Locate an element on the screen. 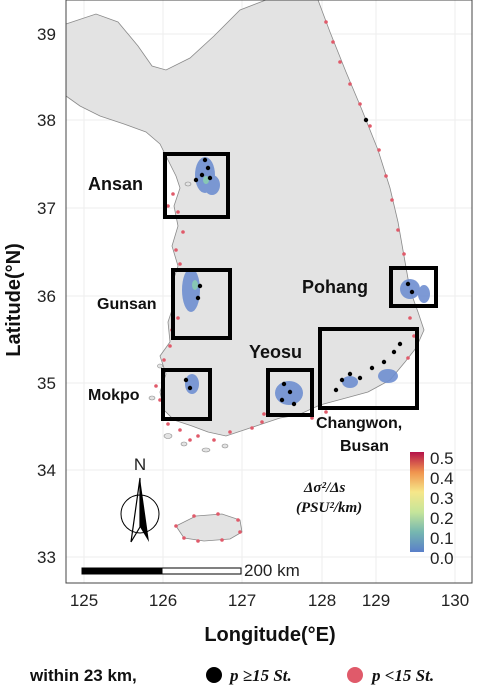 The image size is (484, 691). north-arrow-icon: N is located at coordinates (140, 499).